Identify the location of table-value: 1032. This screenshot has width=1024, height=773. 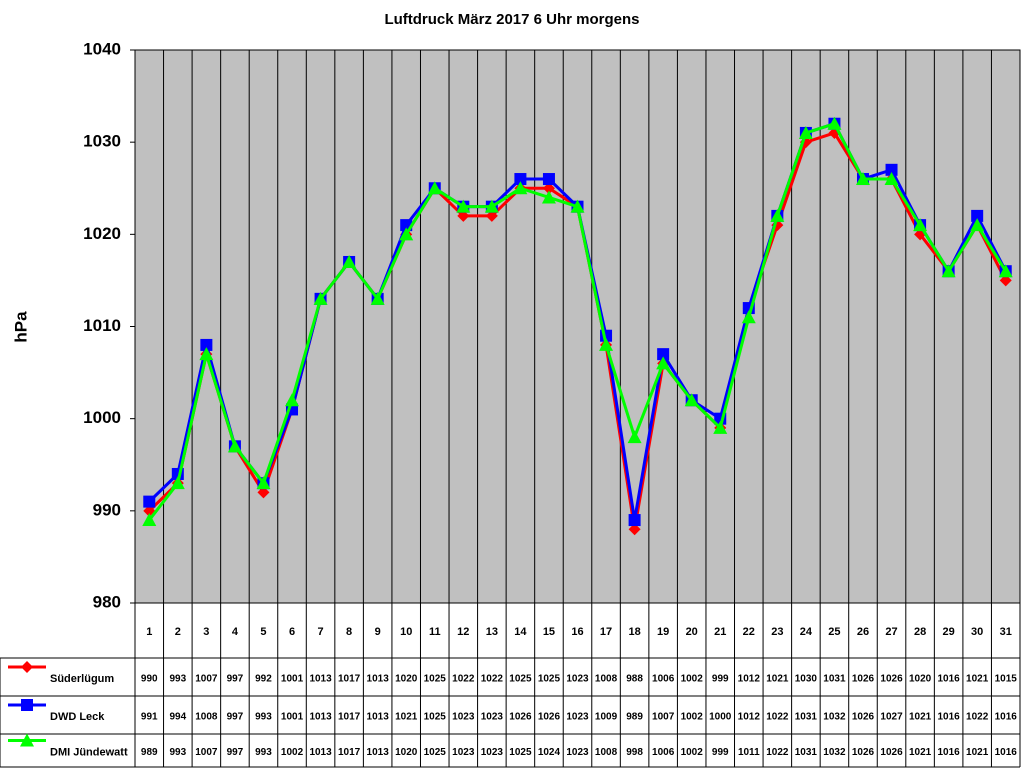
(834, 717).